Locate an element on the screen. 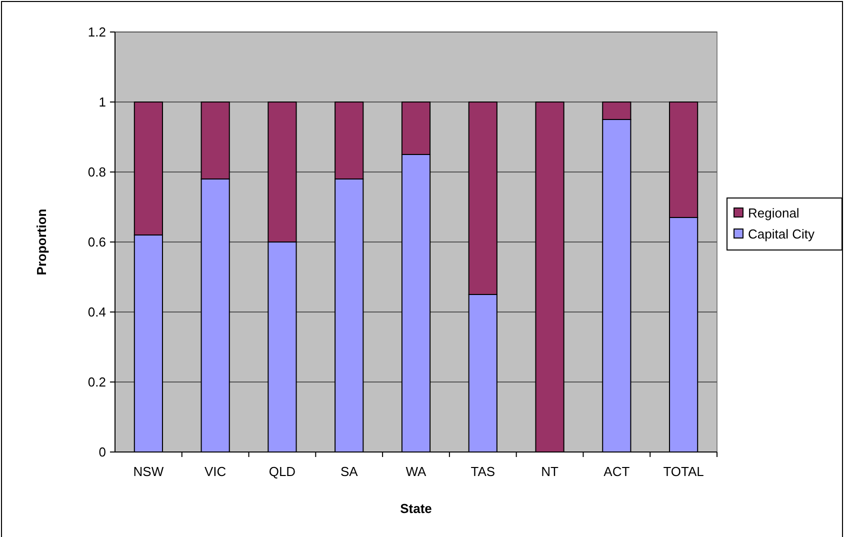 The width and height of the screenshot is (844, 537). y-tick-label: 0.4 is located at coordinates (97, 312).